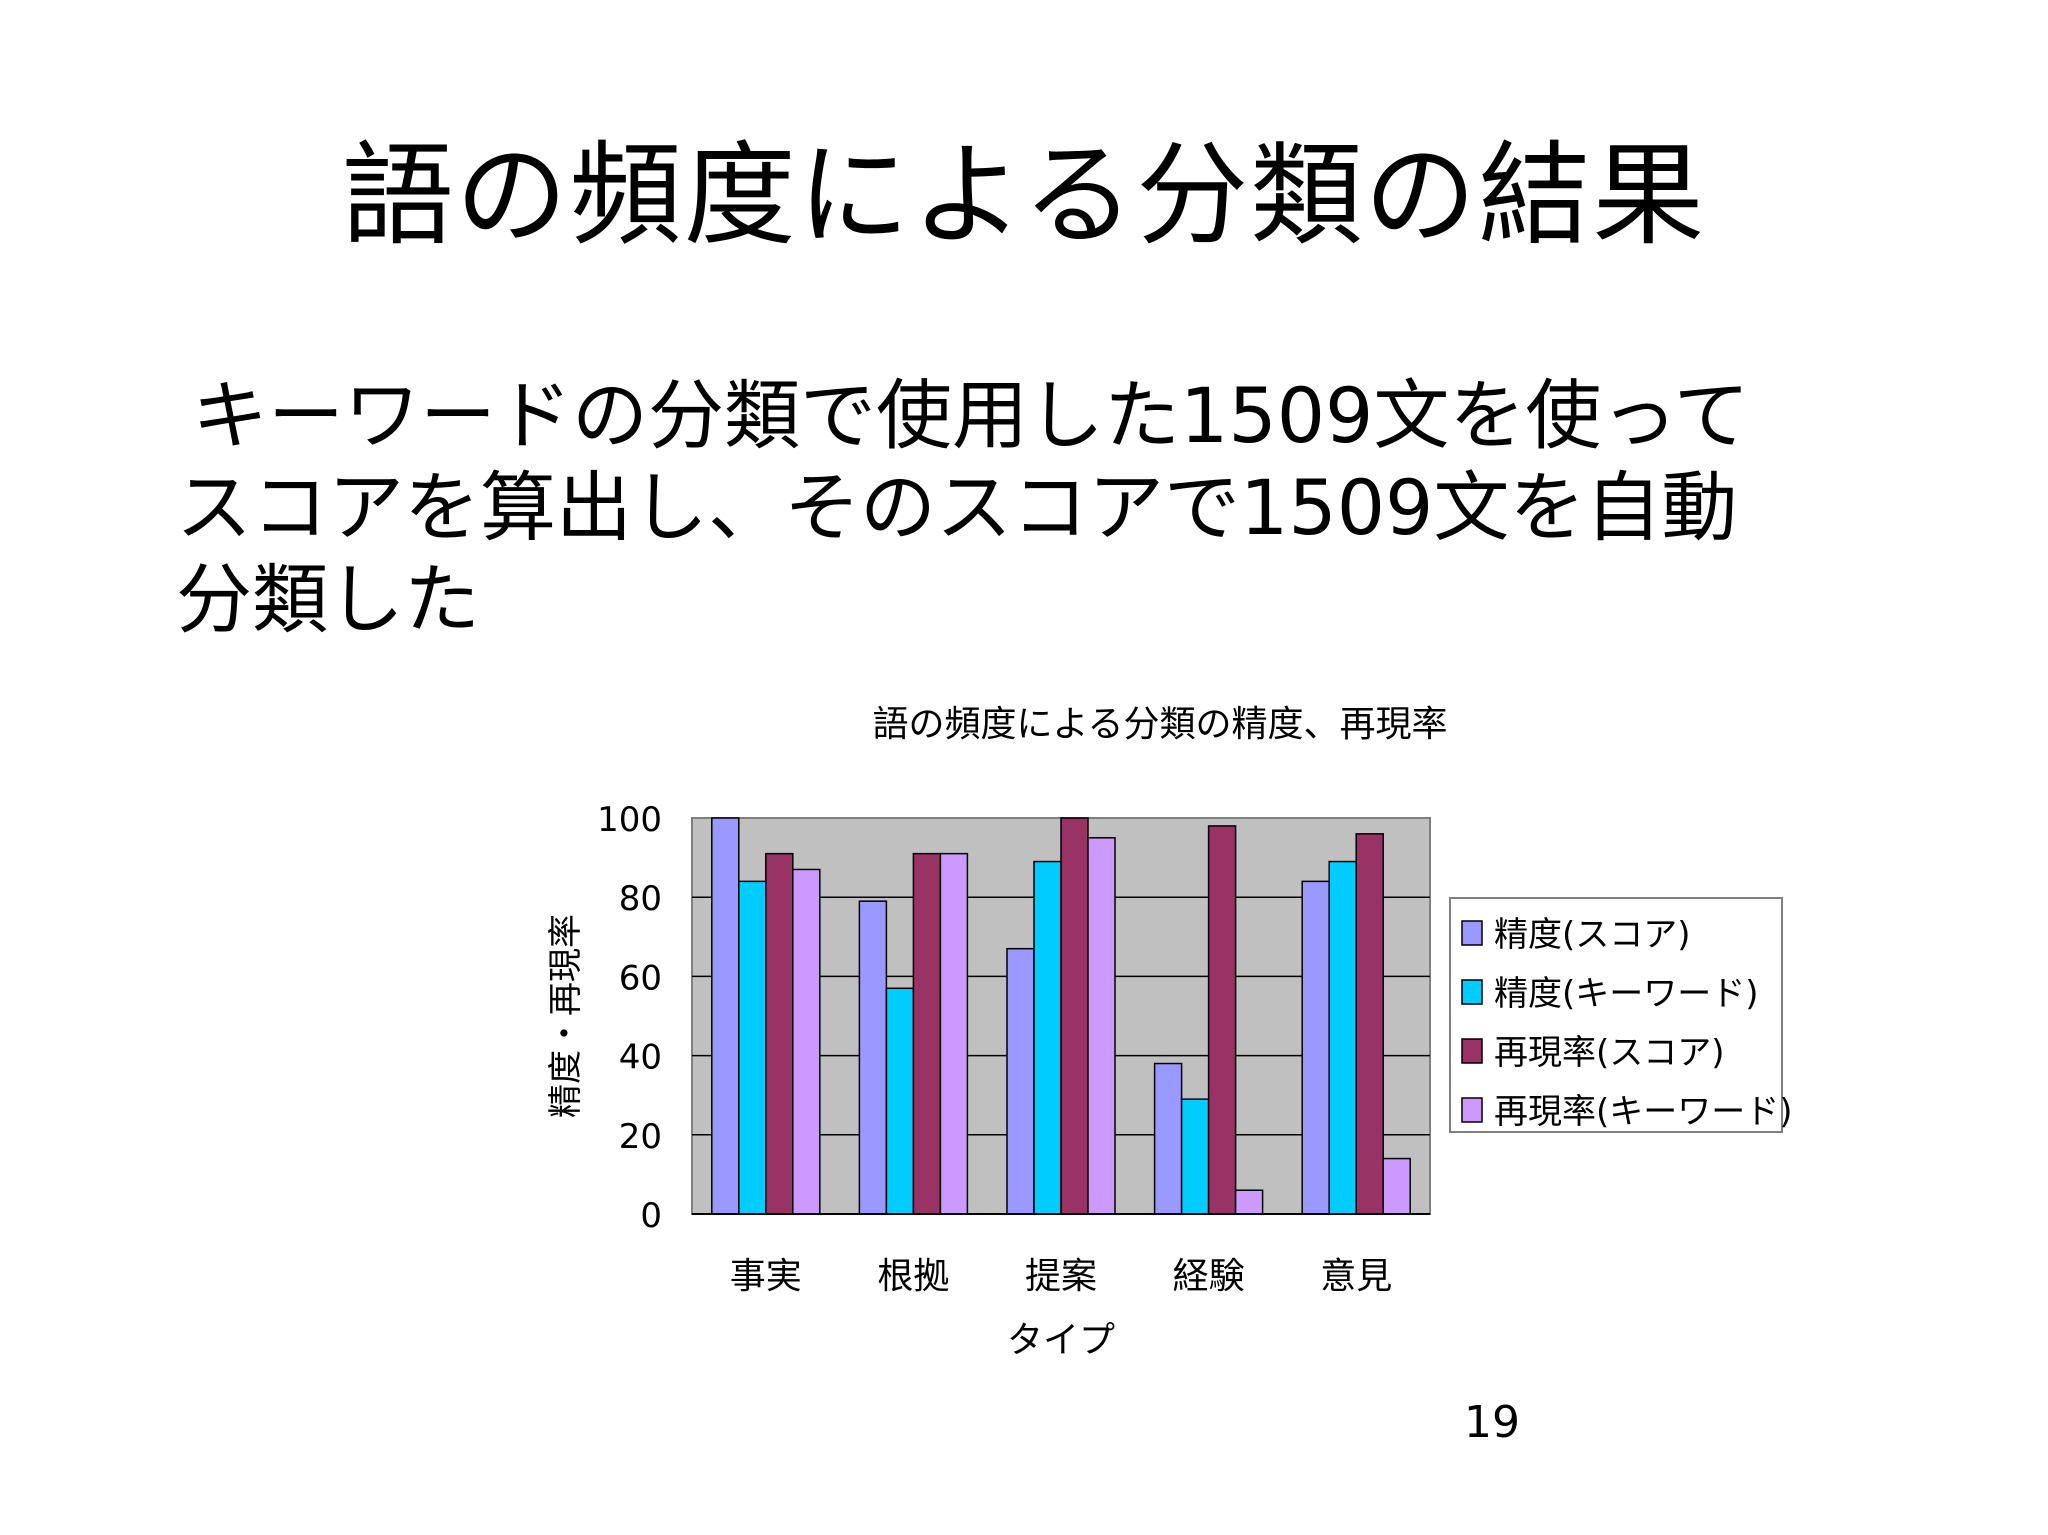 The width and height of the screenshot is (2048, 1535). What do you see at coordinates (1074, 1016) in the screenshot?
I see `bar-3-提案` at bounding box center [1074, 1016].